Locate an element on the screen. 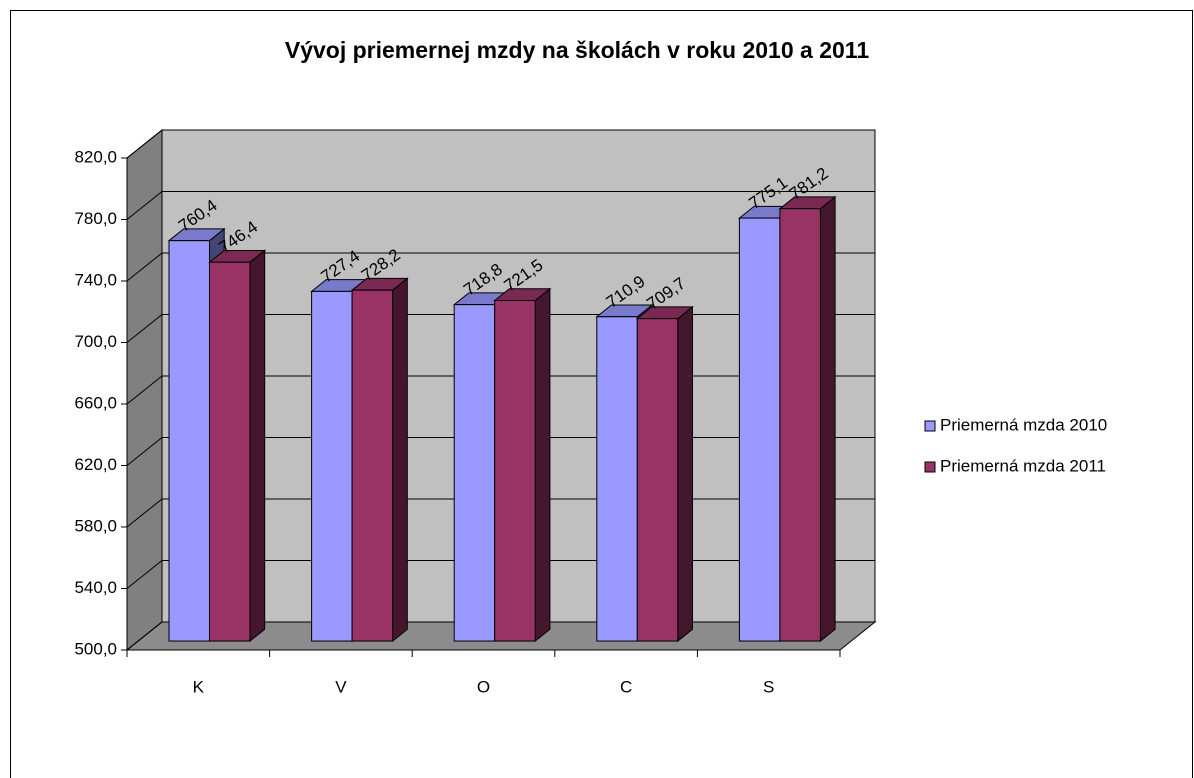 This screenshot has width=1194, height=778. y-tick-label: 780,0 is located at coordinates (95, 218).